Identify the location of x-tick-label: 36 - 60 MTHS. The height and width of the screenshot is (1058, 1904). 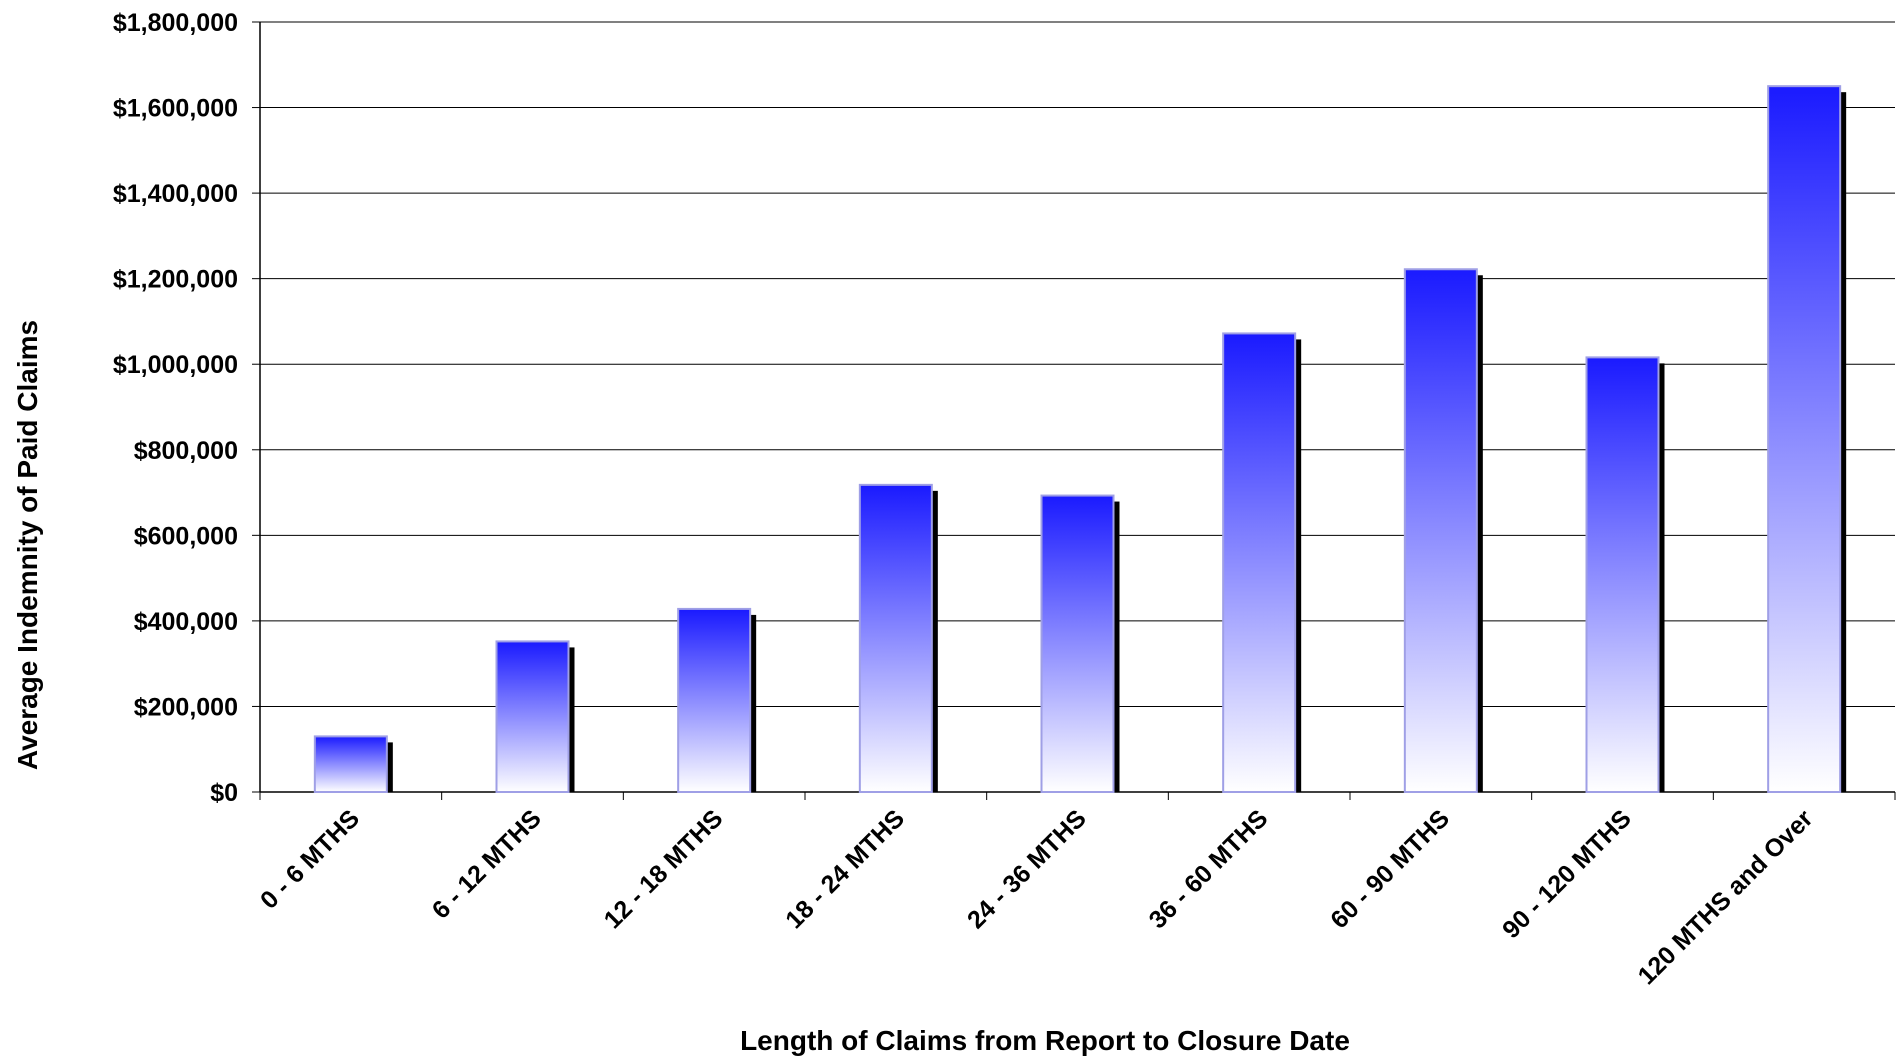
(1209, 869).